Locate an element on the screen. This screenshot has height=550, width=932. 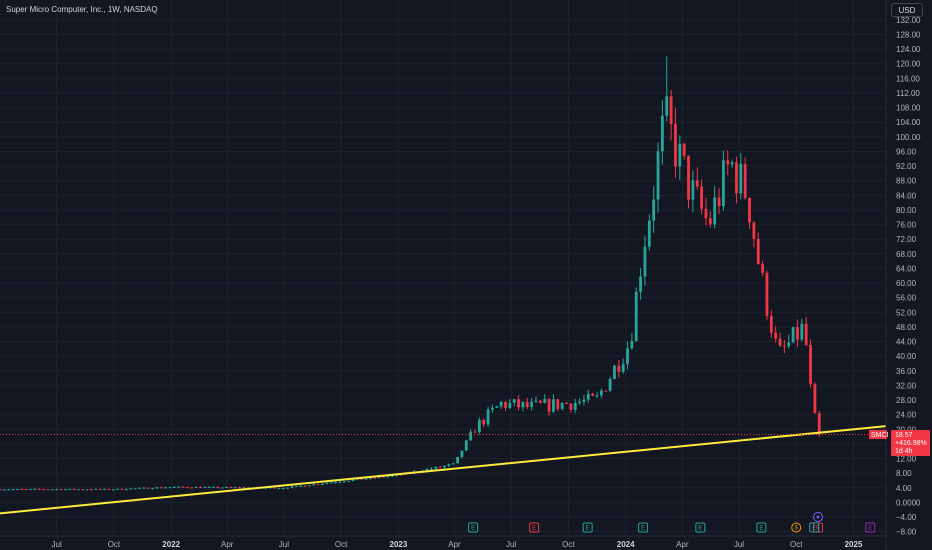
y-tick-label: 20.00 is located at coordinates (906, 429).